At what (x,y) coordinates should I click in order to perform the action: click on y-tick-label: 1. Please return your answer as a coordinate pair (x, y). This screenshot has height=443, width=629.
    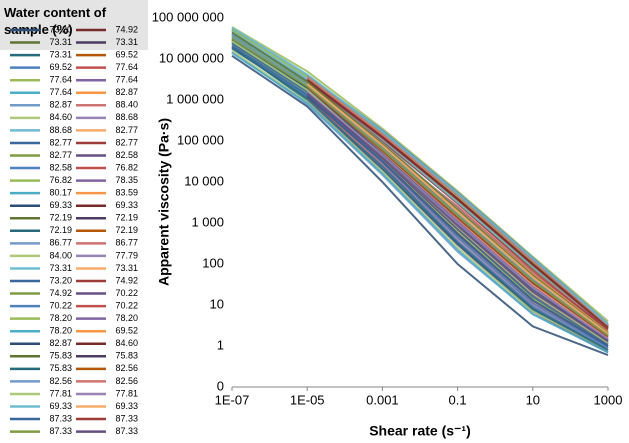
    Looking at the image, I should click on (220, 344).